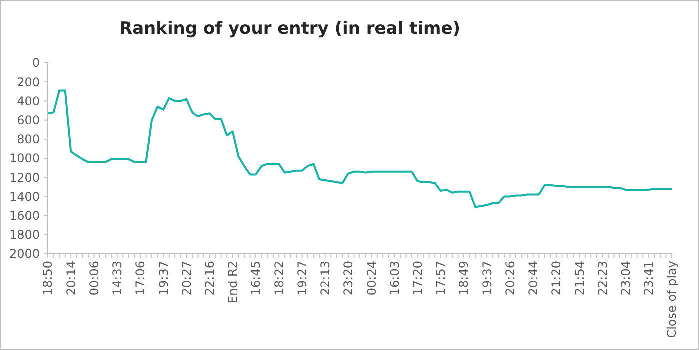 The width and height of the screenshot is (699, 350). What do you see at coordinates (24, 216) in the screenshot?
I see `y-tick-label: 1600` at bounding box center [24, 216].